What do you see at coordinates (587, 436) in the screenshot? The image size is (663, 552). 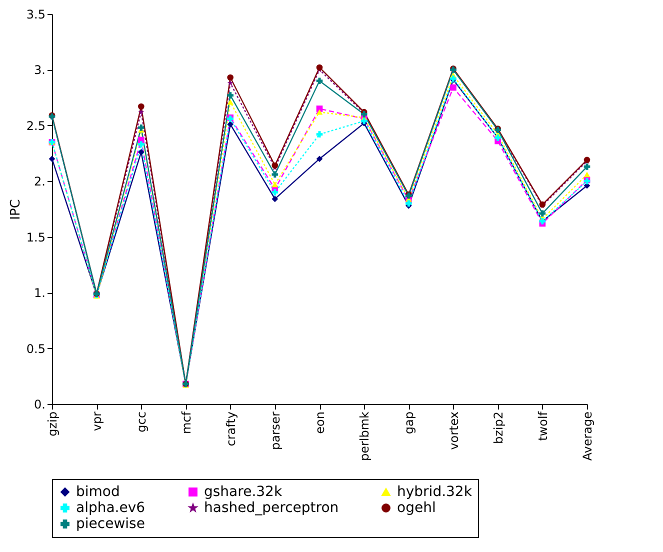 I see `x-tick-label: Average` at bounding box center [587, 436].